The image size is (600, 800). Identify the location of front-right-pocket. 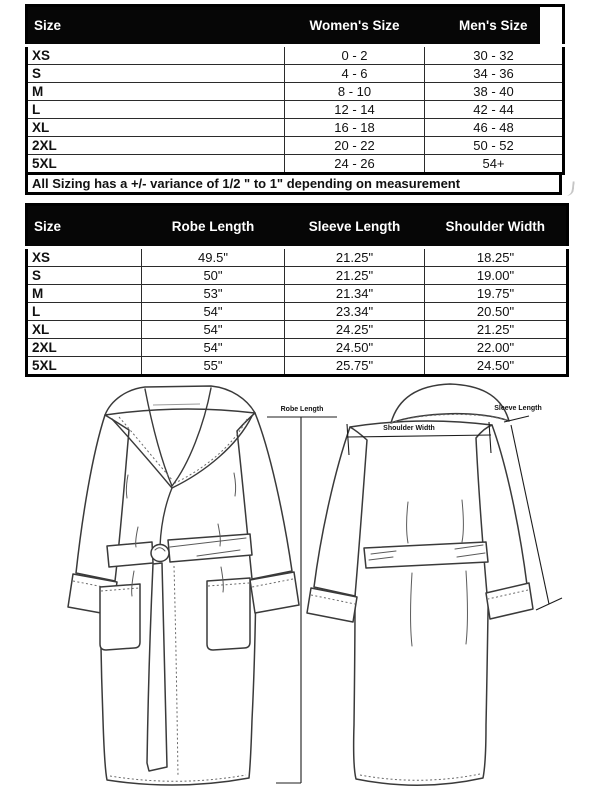
(228, 614).